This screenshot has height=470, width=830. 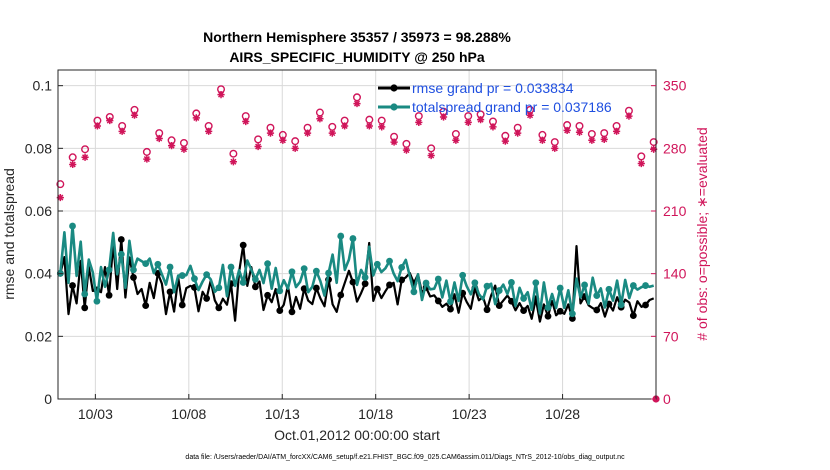 I want to click on totalspread-line, so click(x=357, y=270).